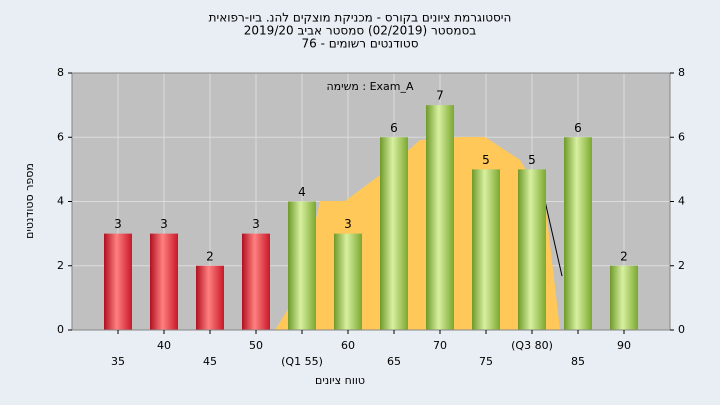 The width and height of the screenshot is (720, 405). What do you see at coordinates (256, 345) in the screenshot?
I see `x-tick-label: 50` at bounding box center [256, 345].